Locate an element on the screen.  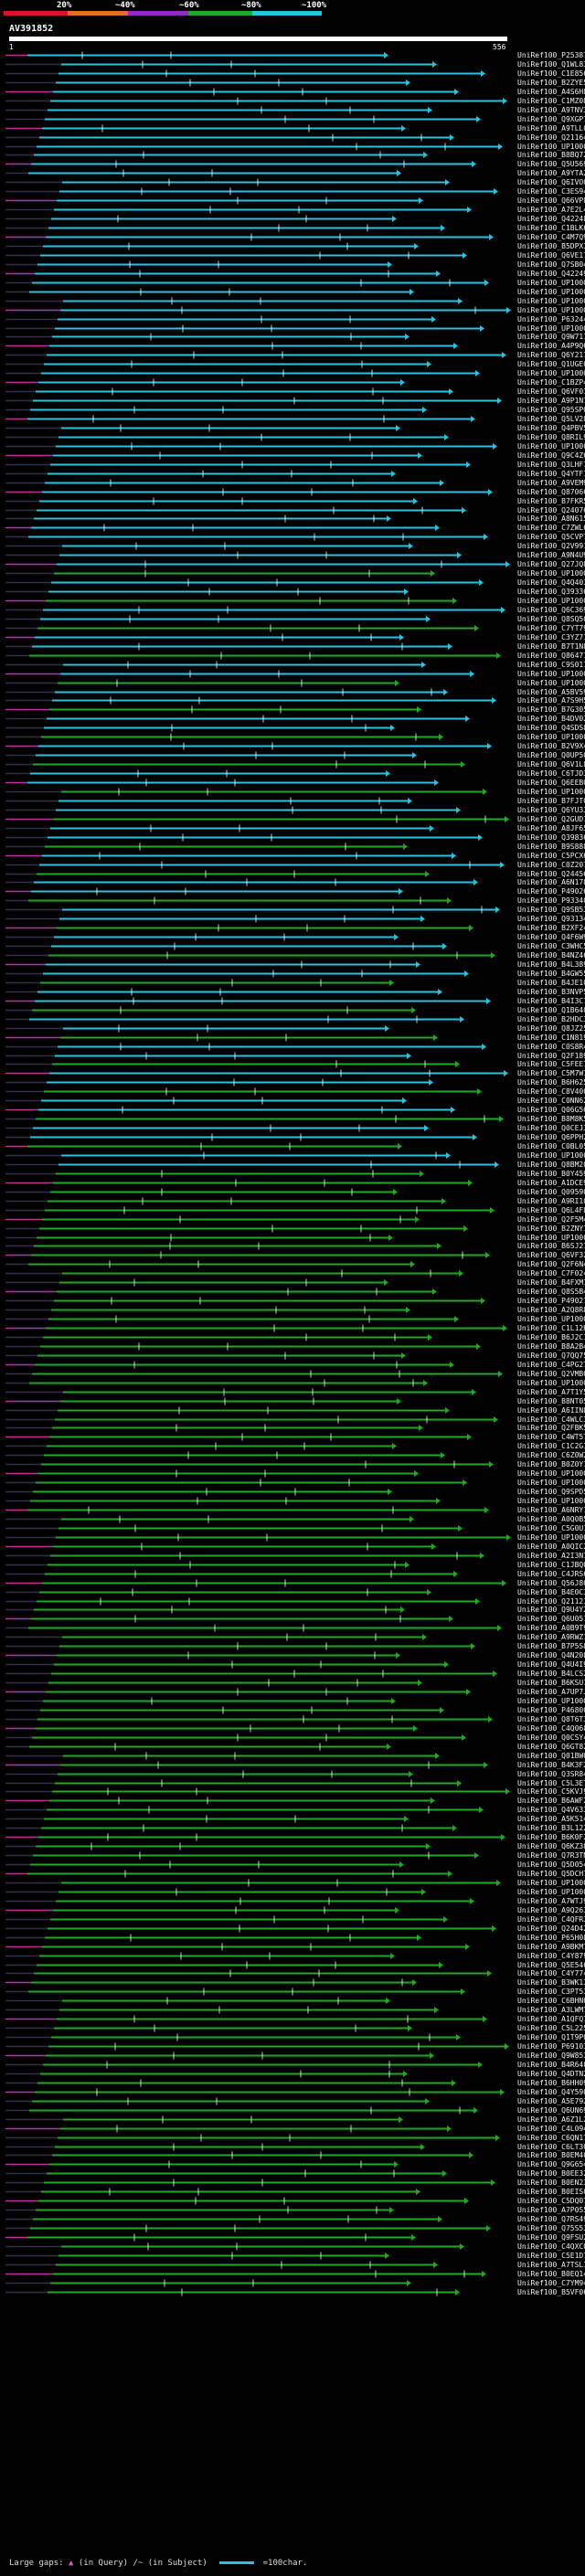
hit-row: UniRef100_Q3LHF1 is located at coordinates (293, 465).